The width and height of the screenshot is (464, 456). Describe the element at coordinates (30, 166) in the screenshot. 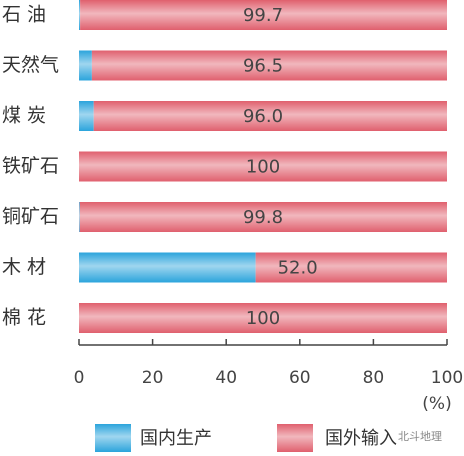

I see `category-label: 铁矿石` at that location.